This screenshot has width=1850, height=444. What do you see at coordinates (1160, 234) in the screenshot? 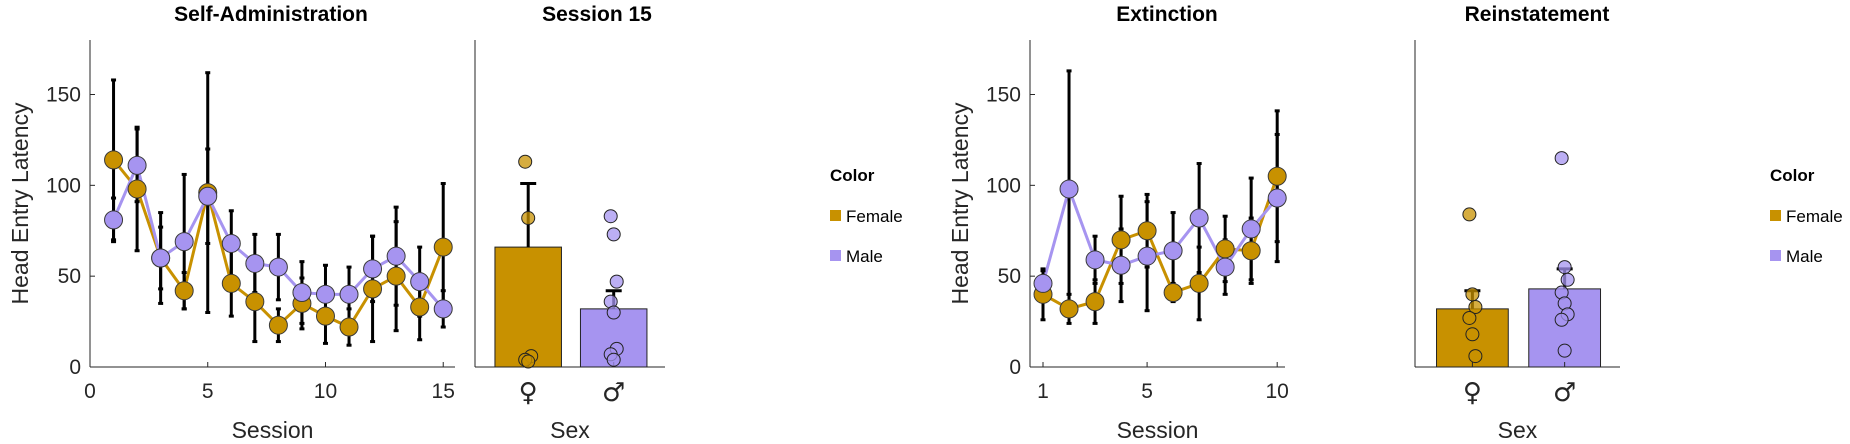
I see `series-line-male` at bounding box center [1160, 234].